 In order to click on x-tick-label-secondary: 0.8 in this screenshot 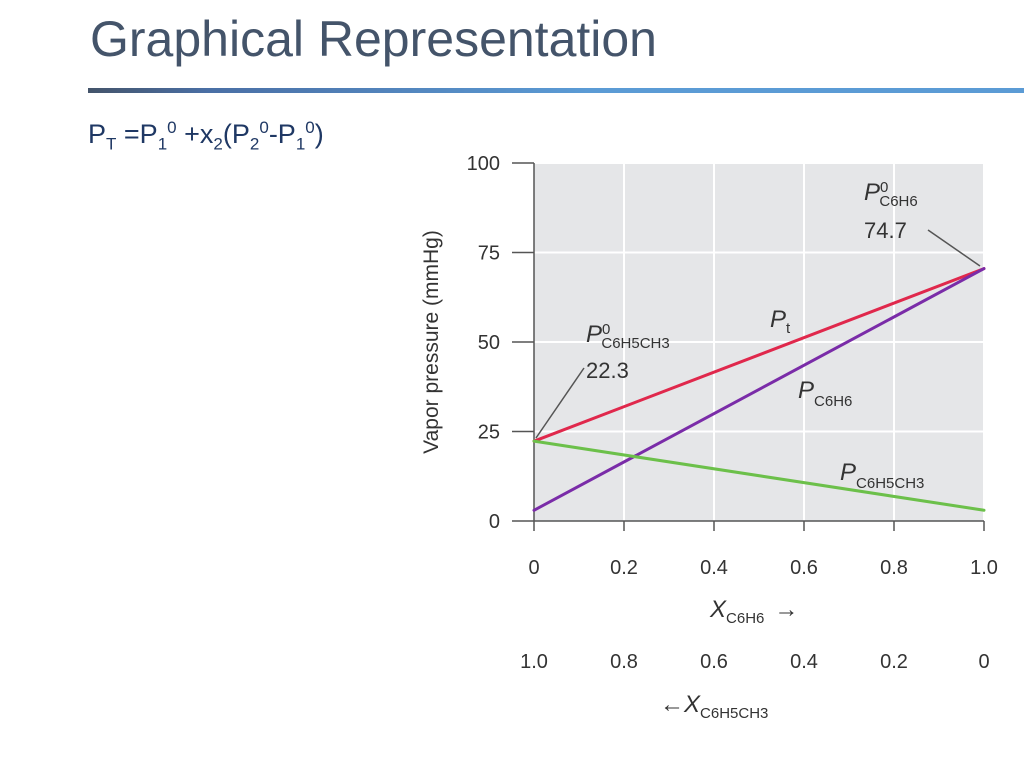, I will do `click(624, 662)`.